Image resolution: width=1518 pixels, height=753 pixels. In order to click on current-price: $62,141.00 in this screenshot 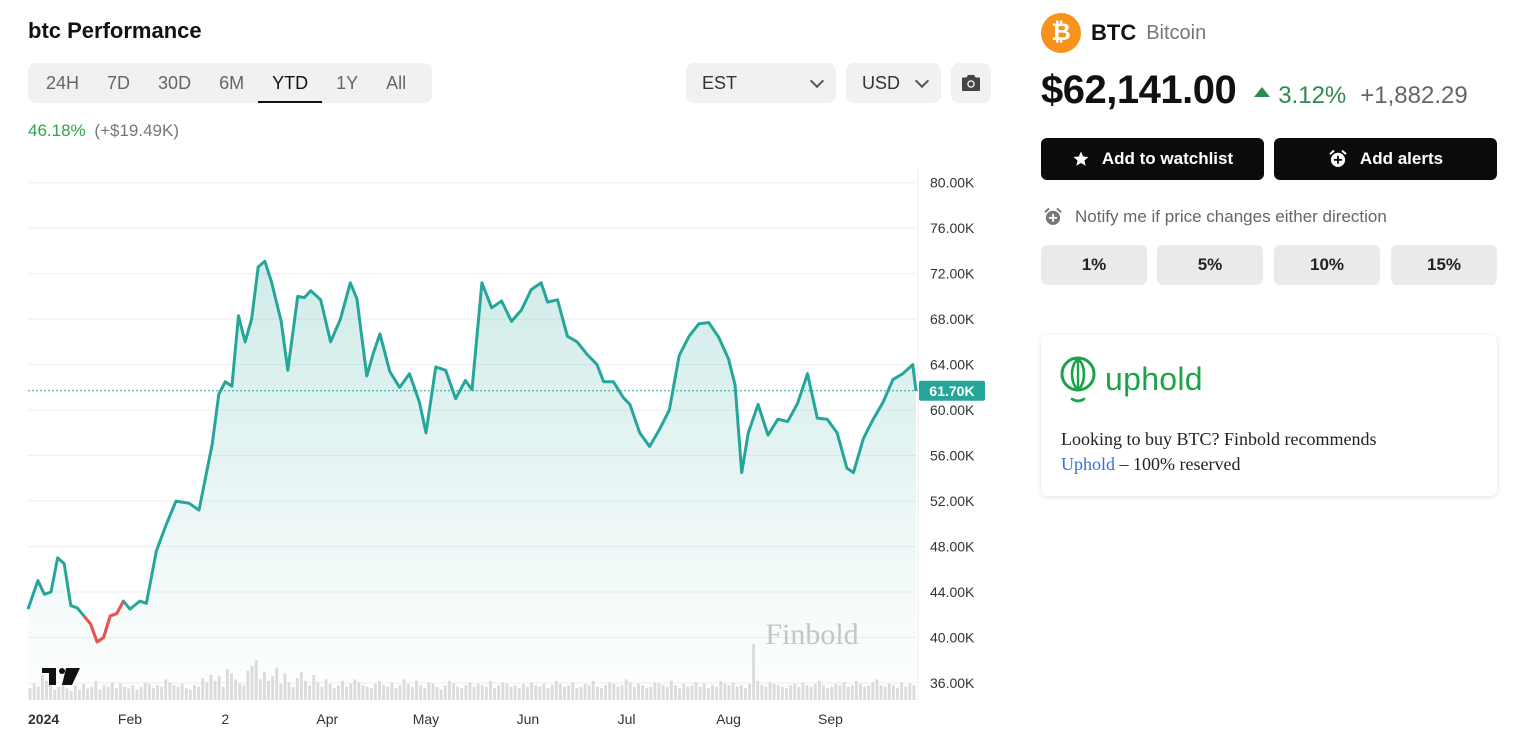, I will do `click(1139, 90)`.